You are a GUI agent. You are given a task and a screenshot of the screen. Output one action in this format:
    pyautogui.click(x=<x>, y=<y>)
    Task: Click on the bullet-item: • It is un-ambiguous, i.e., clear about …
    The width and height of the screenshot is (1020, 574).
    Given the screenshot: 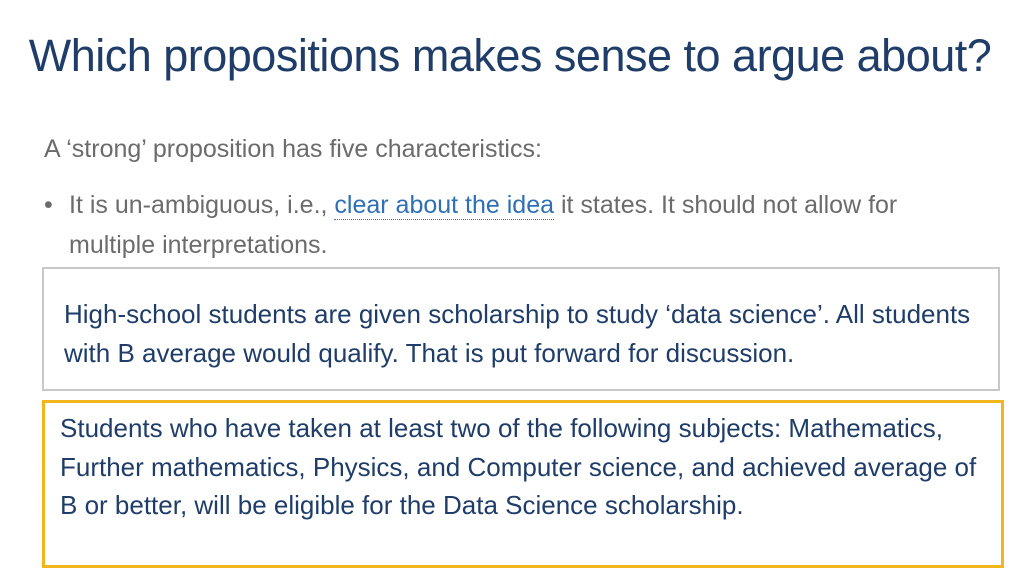 What is the action you would take?
    pyautogui.click(x=514, y=225)
    